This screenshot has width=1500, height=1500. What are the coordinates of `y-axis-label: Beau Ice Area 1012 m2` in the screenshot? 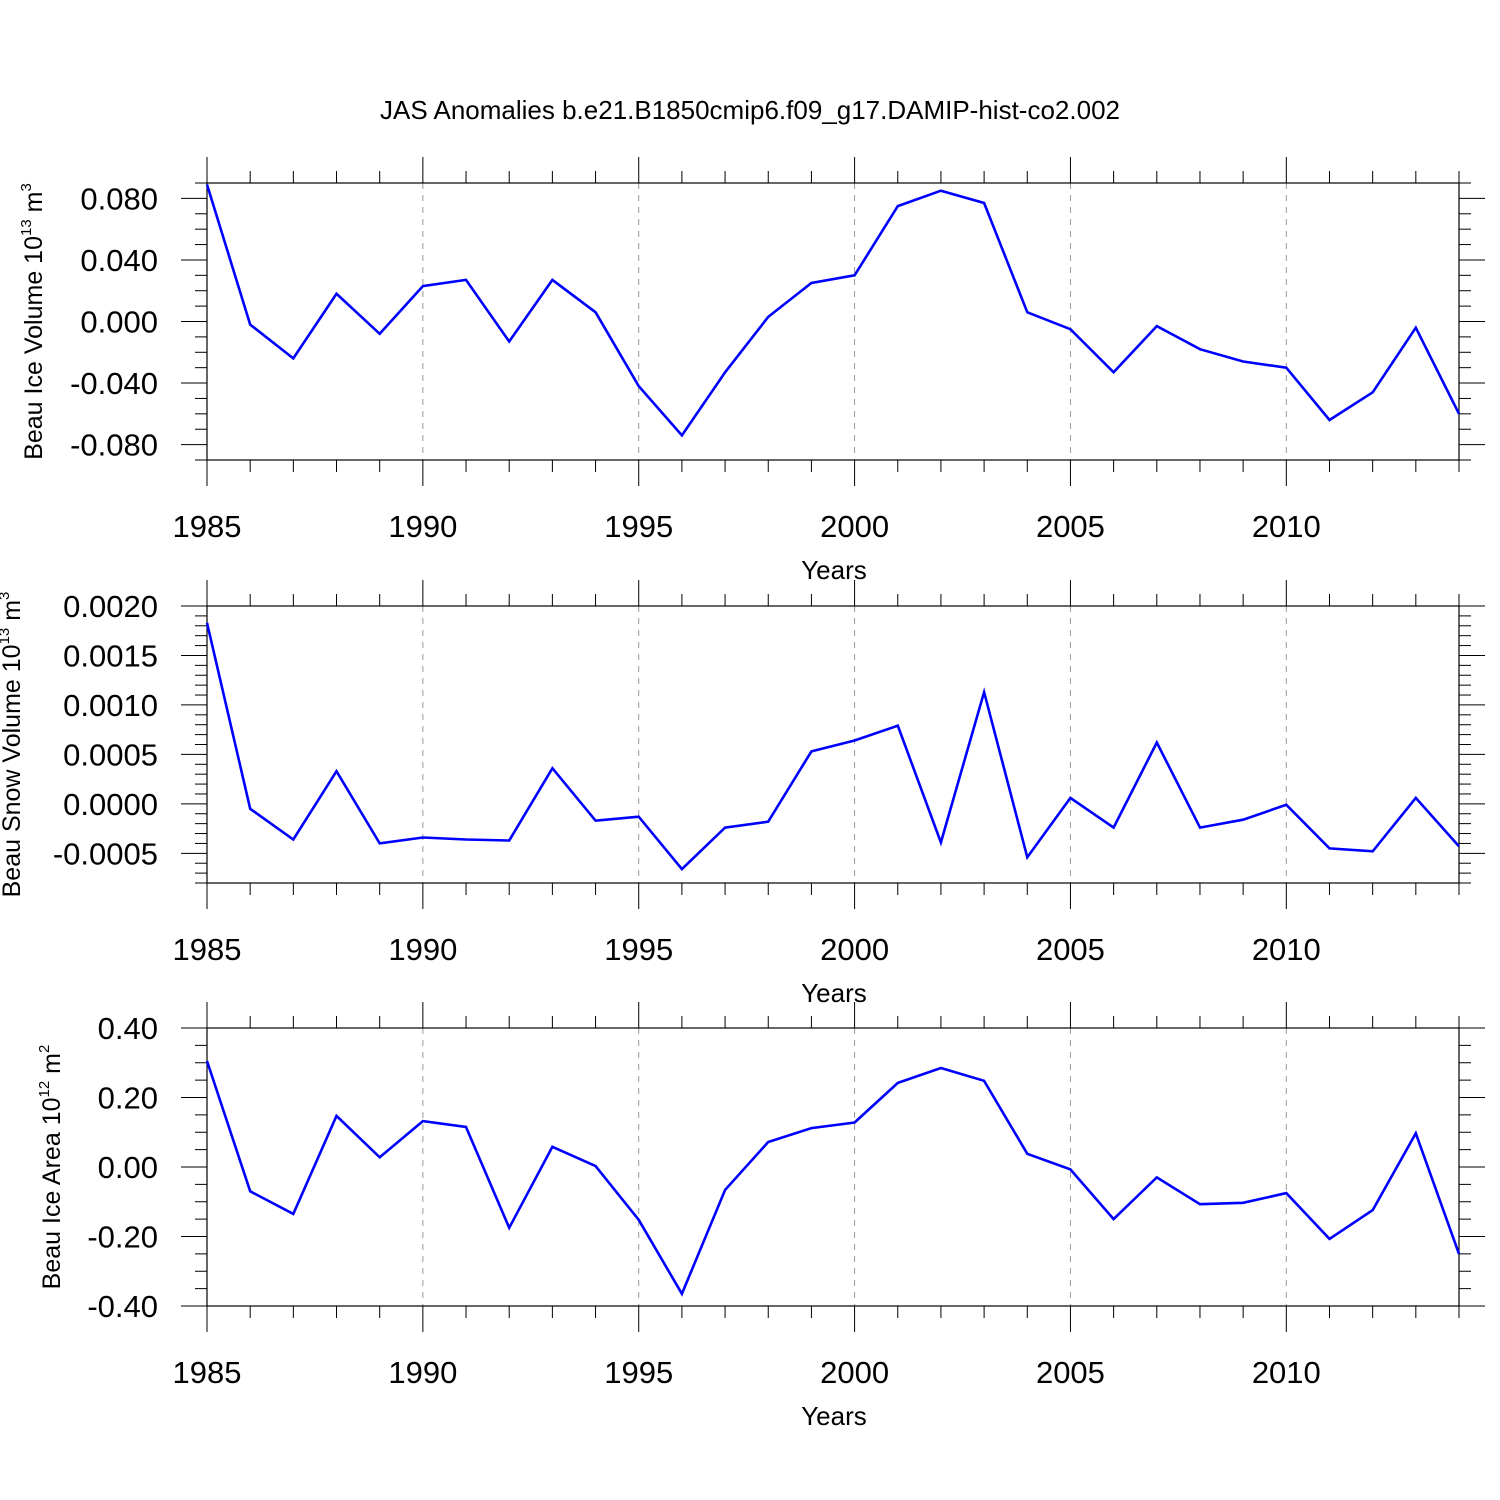 It's located at (51, 1167).